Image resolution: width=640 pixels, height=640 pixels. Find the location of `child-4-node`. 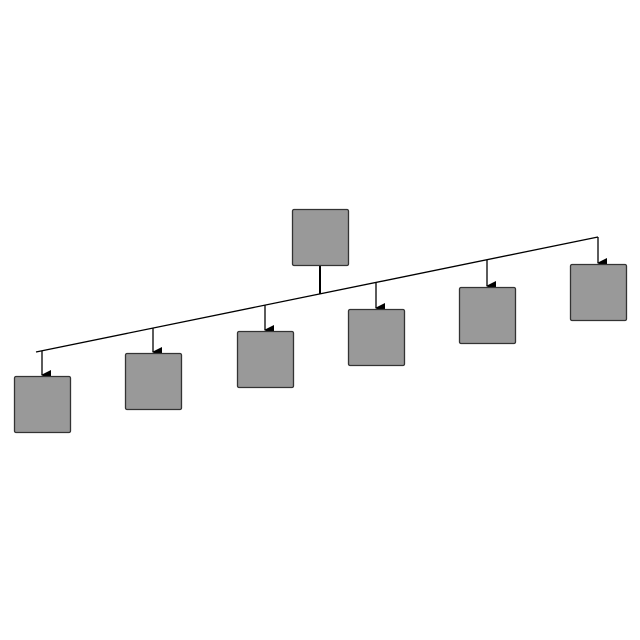

child-4-node is located at coordinates (376, 337).